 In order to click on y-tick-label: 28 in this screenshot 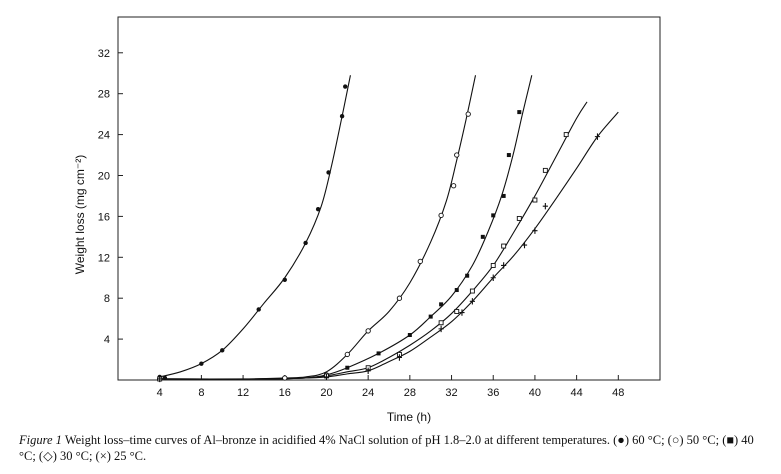, I will do `click(104, 95)`.